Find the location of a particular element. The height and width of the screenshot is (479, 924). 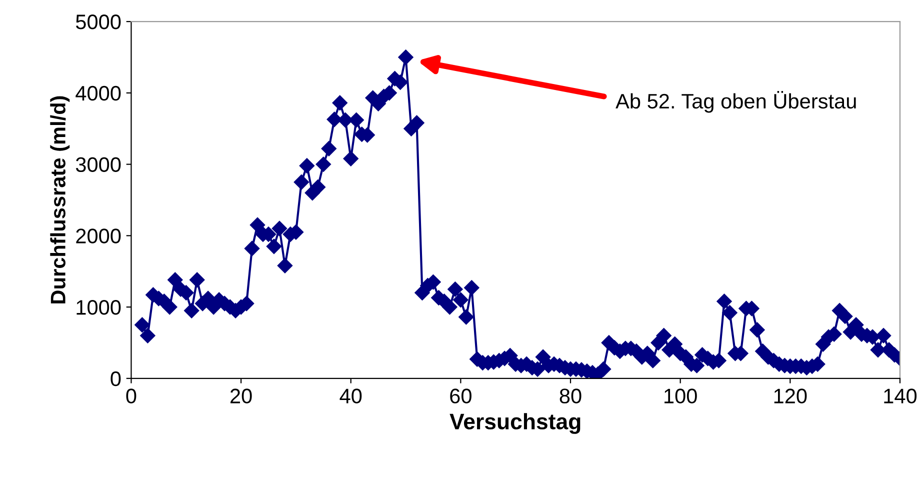

y-tick-label: 2000 is located at coordinates (98, 236).